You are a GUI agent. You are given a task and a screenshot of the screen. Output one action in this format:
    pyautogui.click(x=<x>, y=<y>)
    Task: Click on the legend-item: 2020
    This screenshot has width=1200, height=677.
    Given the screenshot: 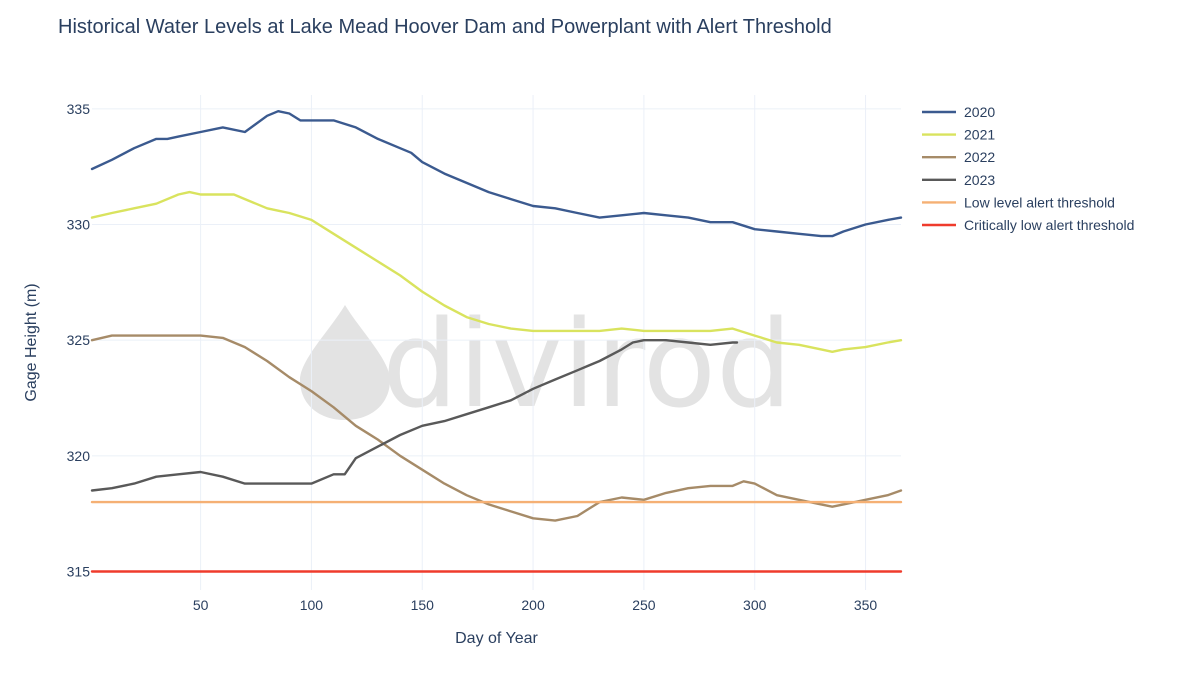 What is the action you would take?
    pyautogui.click(x=958, y=112)
    